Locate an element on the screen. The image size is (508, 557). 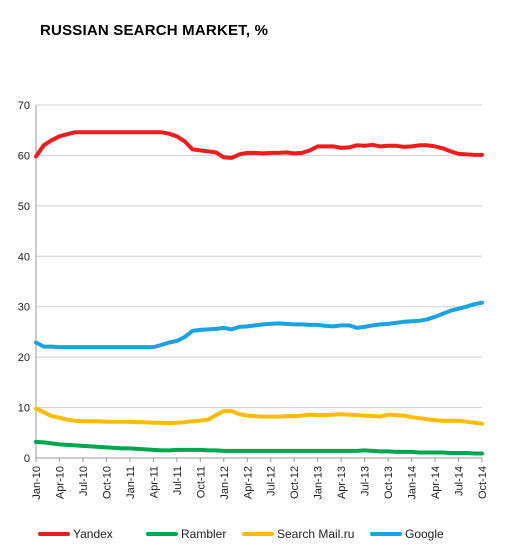
x-tick-label: Jan-13 is located at coordinates (319, 483).